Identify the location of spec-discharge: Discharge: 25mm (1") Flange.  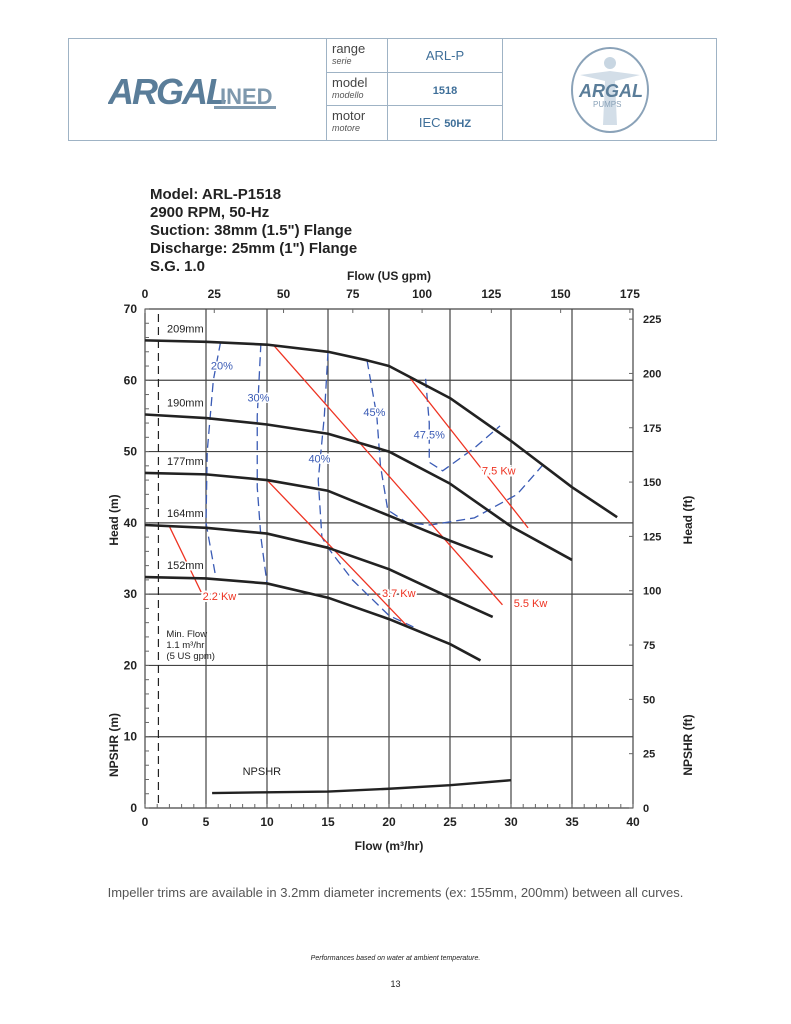
(254, 248).